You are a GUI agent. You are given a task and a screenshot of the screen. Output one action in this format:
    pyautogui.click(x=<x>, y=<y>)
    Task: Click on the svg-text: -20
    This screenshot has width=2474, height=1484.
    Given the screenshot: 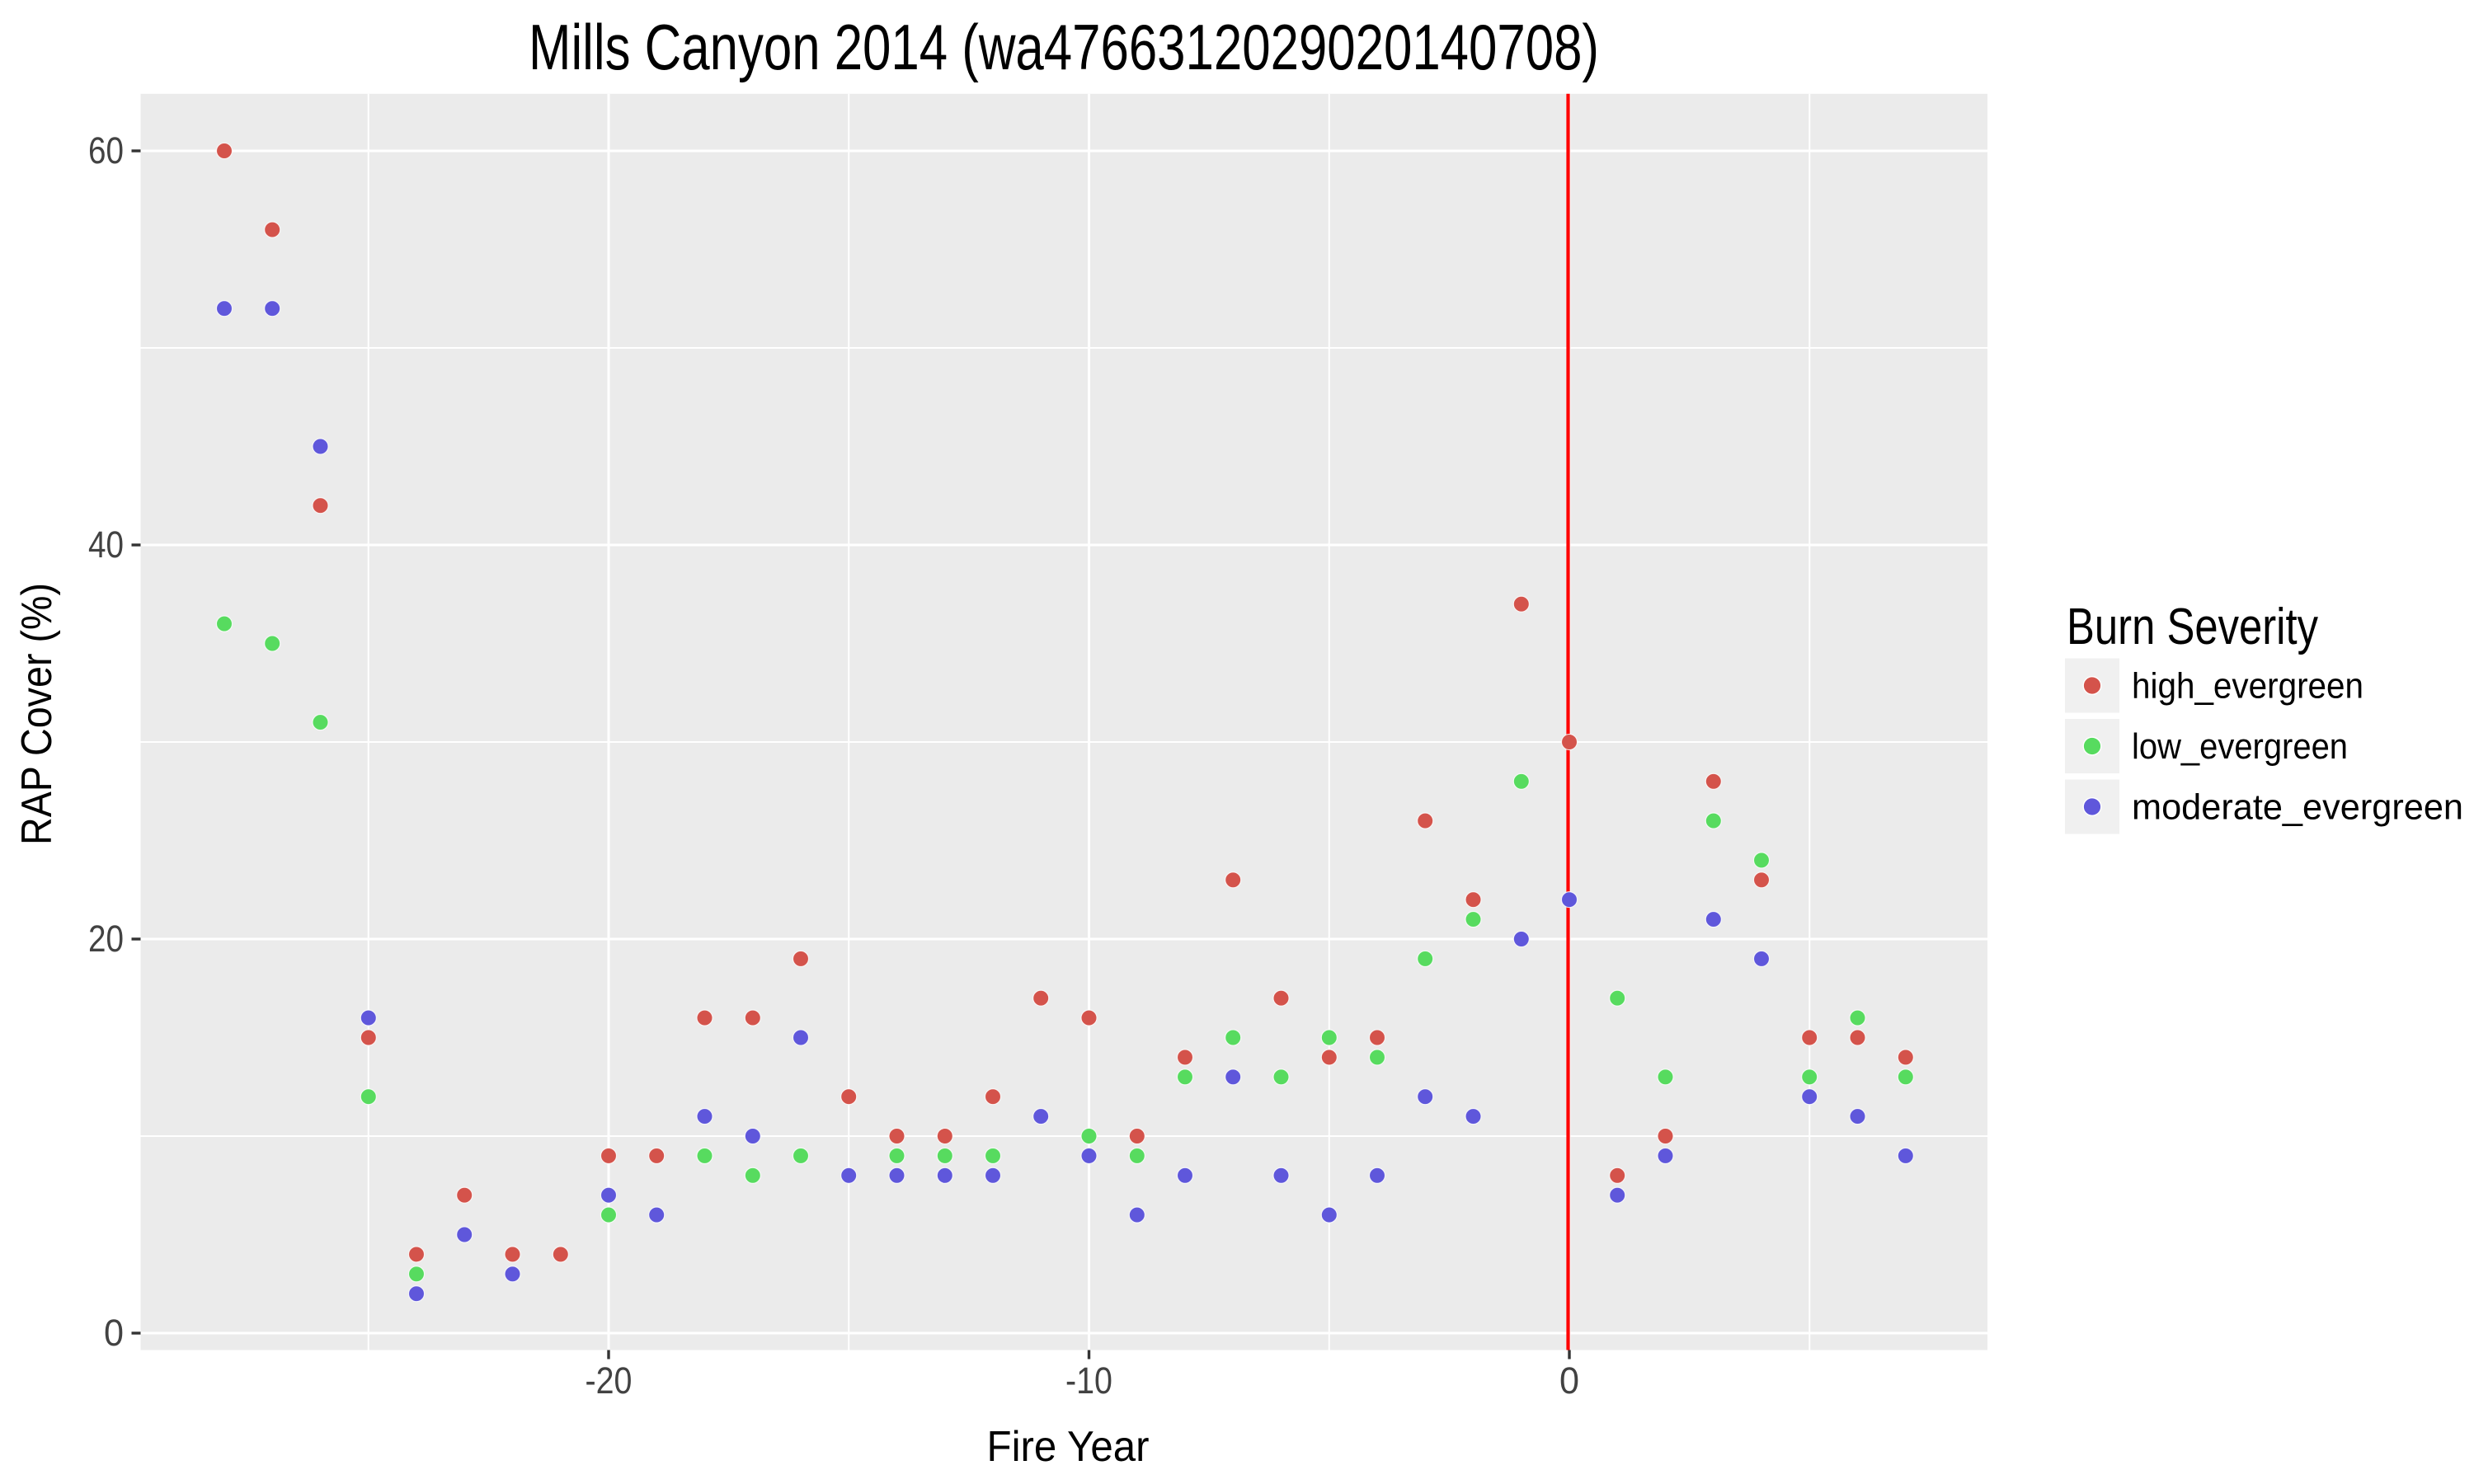 What is the action you would take?
    pyautogui.click(x=609, y=1381)
    